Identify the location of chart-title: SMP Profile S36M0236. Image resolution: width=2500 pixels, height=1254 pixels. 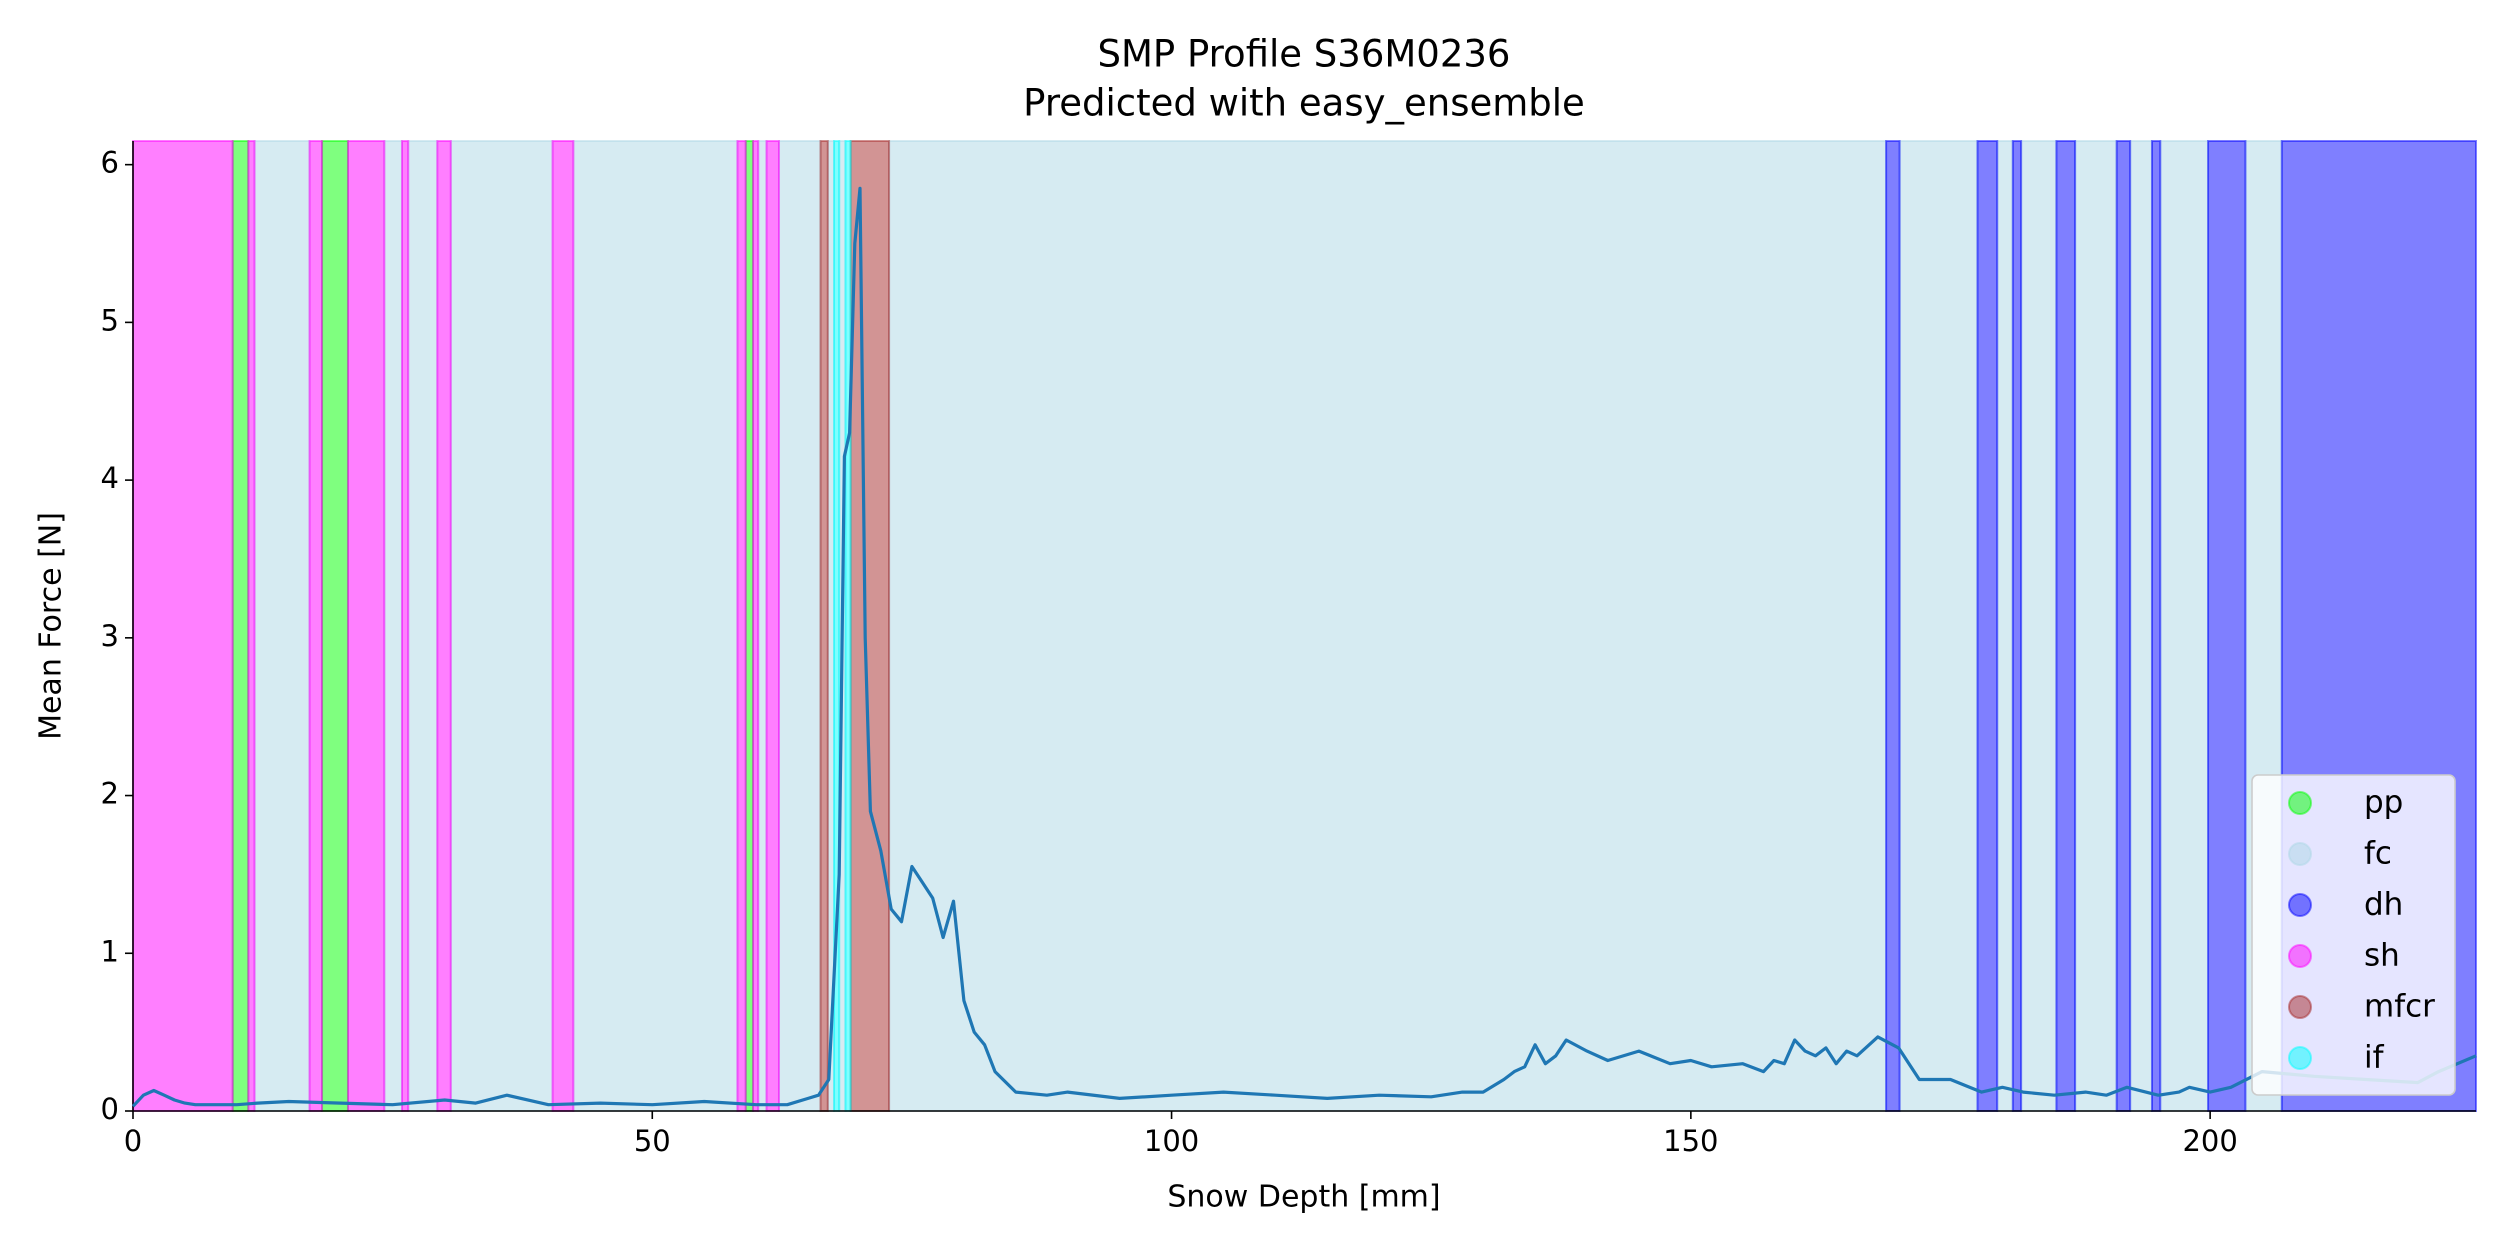
(1304, 54).